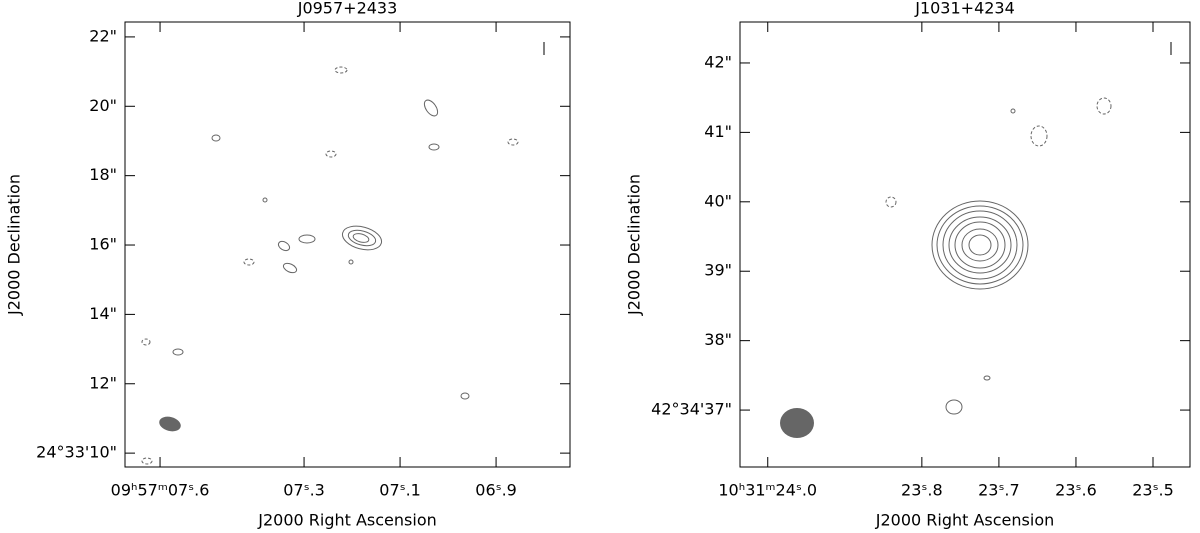 The height and width of the screenshot is (533, 1200). What do you see at coordinates (160, 490) in the screenshot?
I see `x-tick-label: 09ʰ57ᵐ07ˢ.6` at bounding box center [160, 490].